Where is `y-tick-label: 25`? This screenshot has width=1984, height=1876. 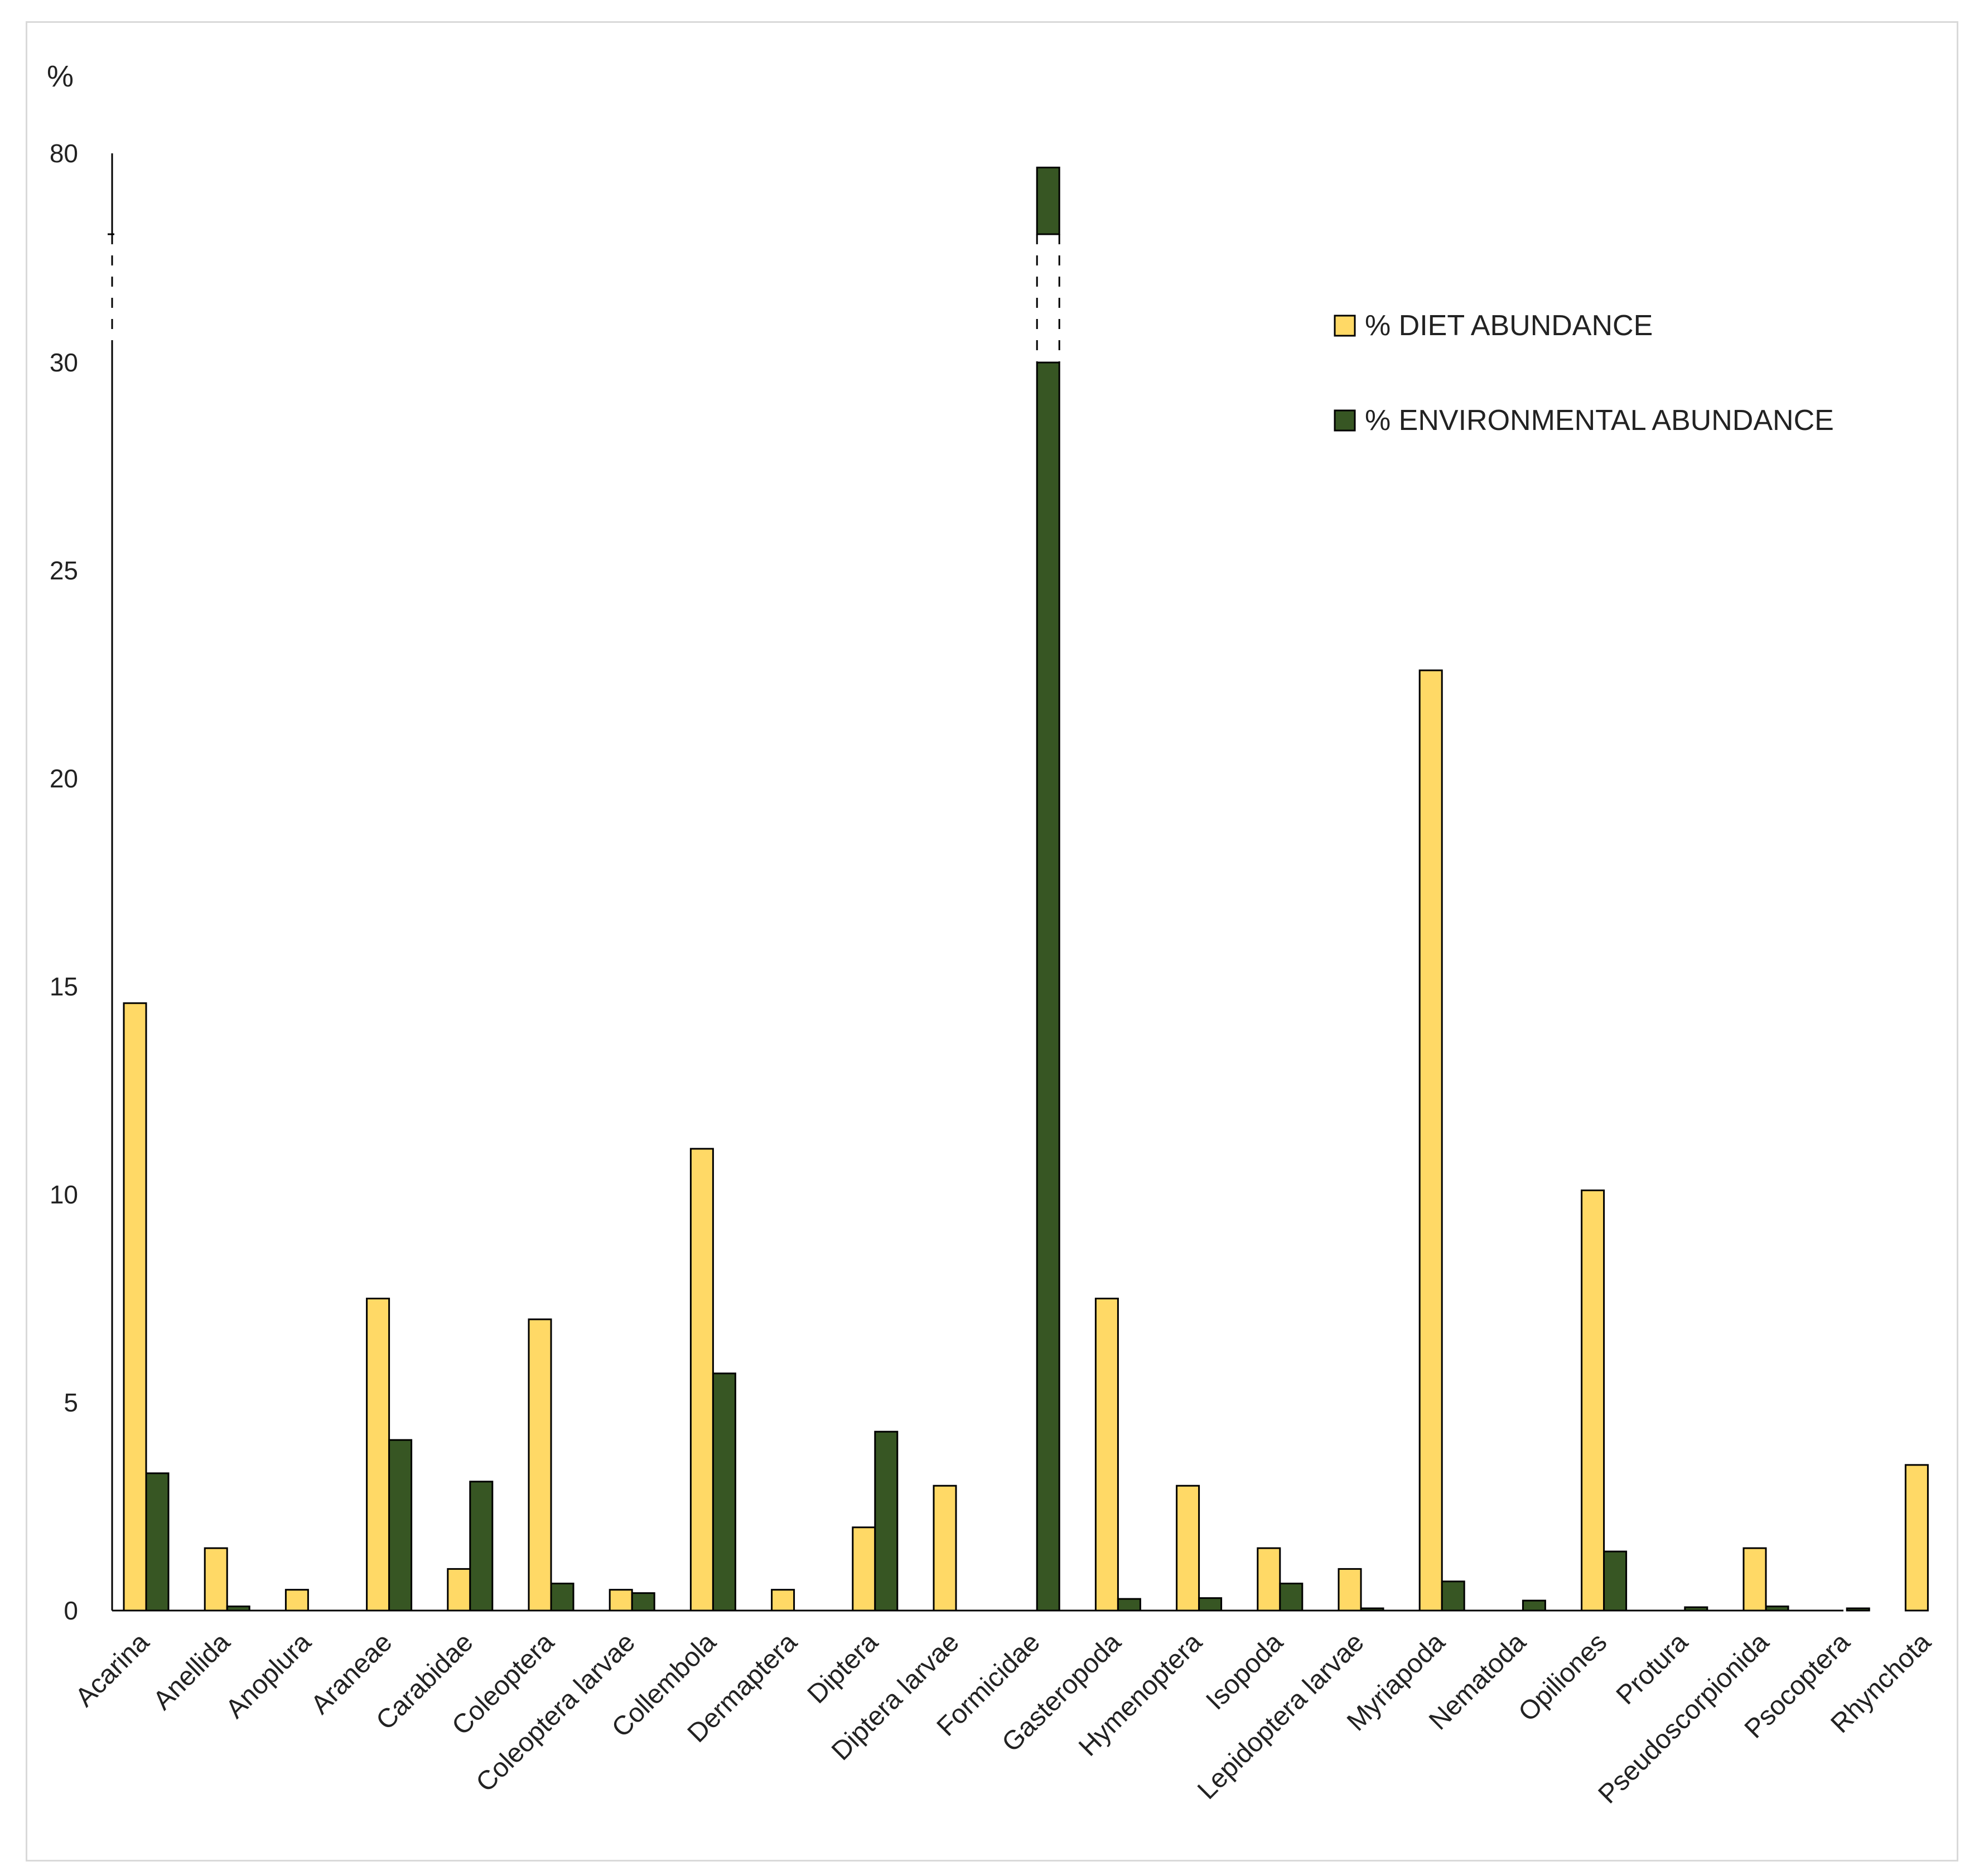 y-tick-label: 25 is located at coordinates (64, 570).